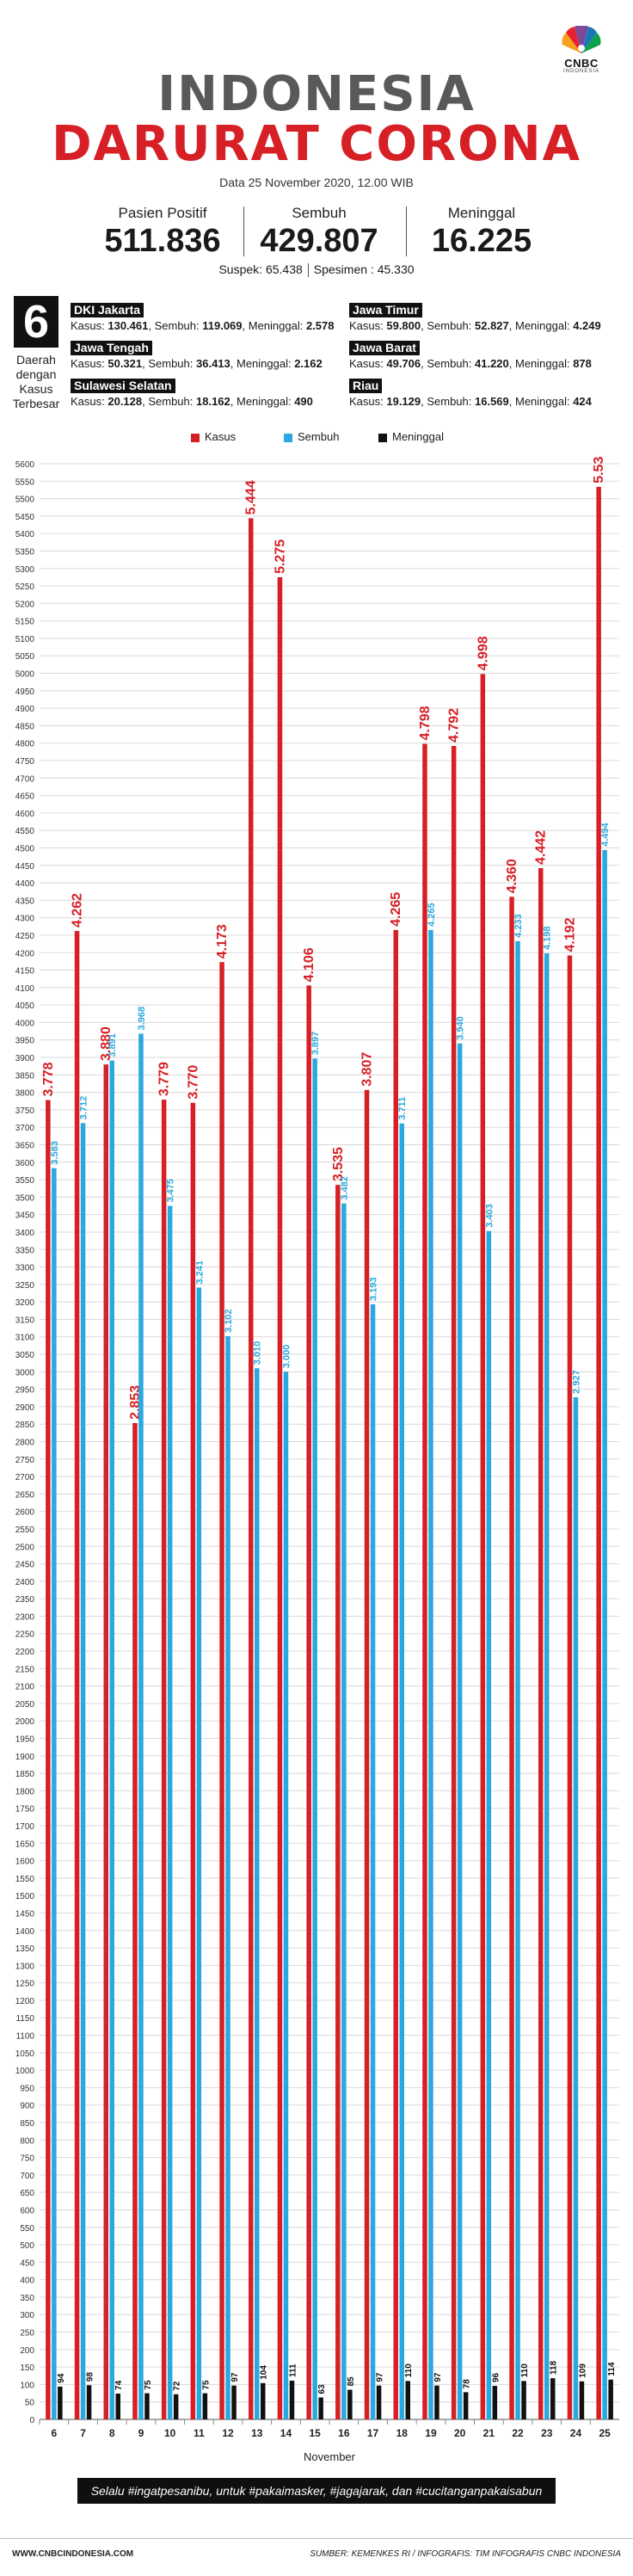  Describe the element at coordinates (25, 1565) in the screenshot. I see `y-tick-label: 2450` at that location.